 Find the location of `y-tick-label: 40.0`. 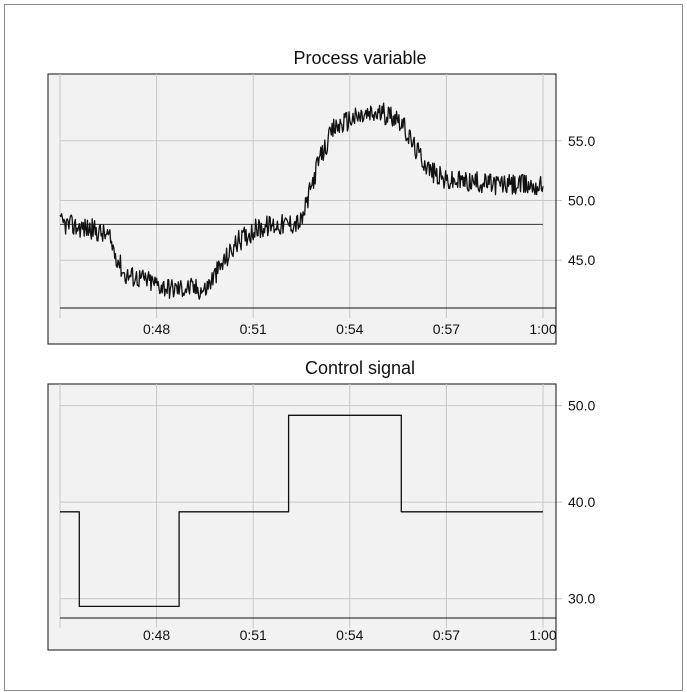

y-tick-label: 40.0 is located at coordinates (581, 502).